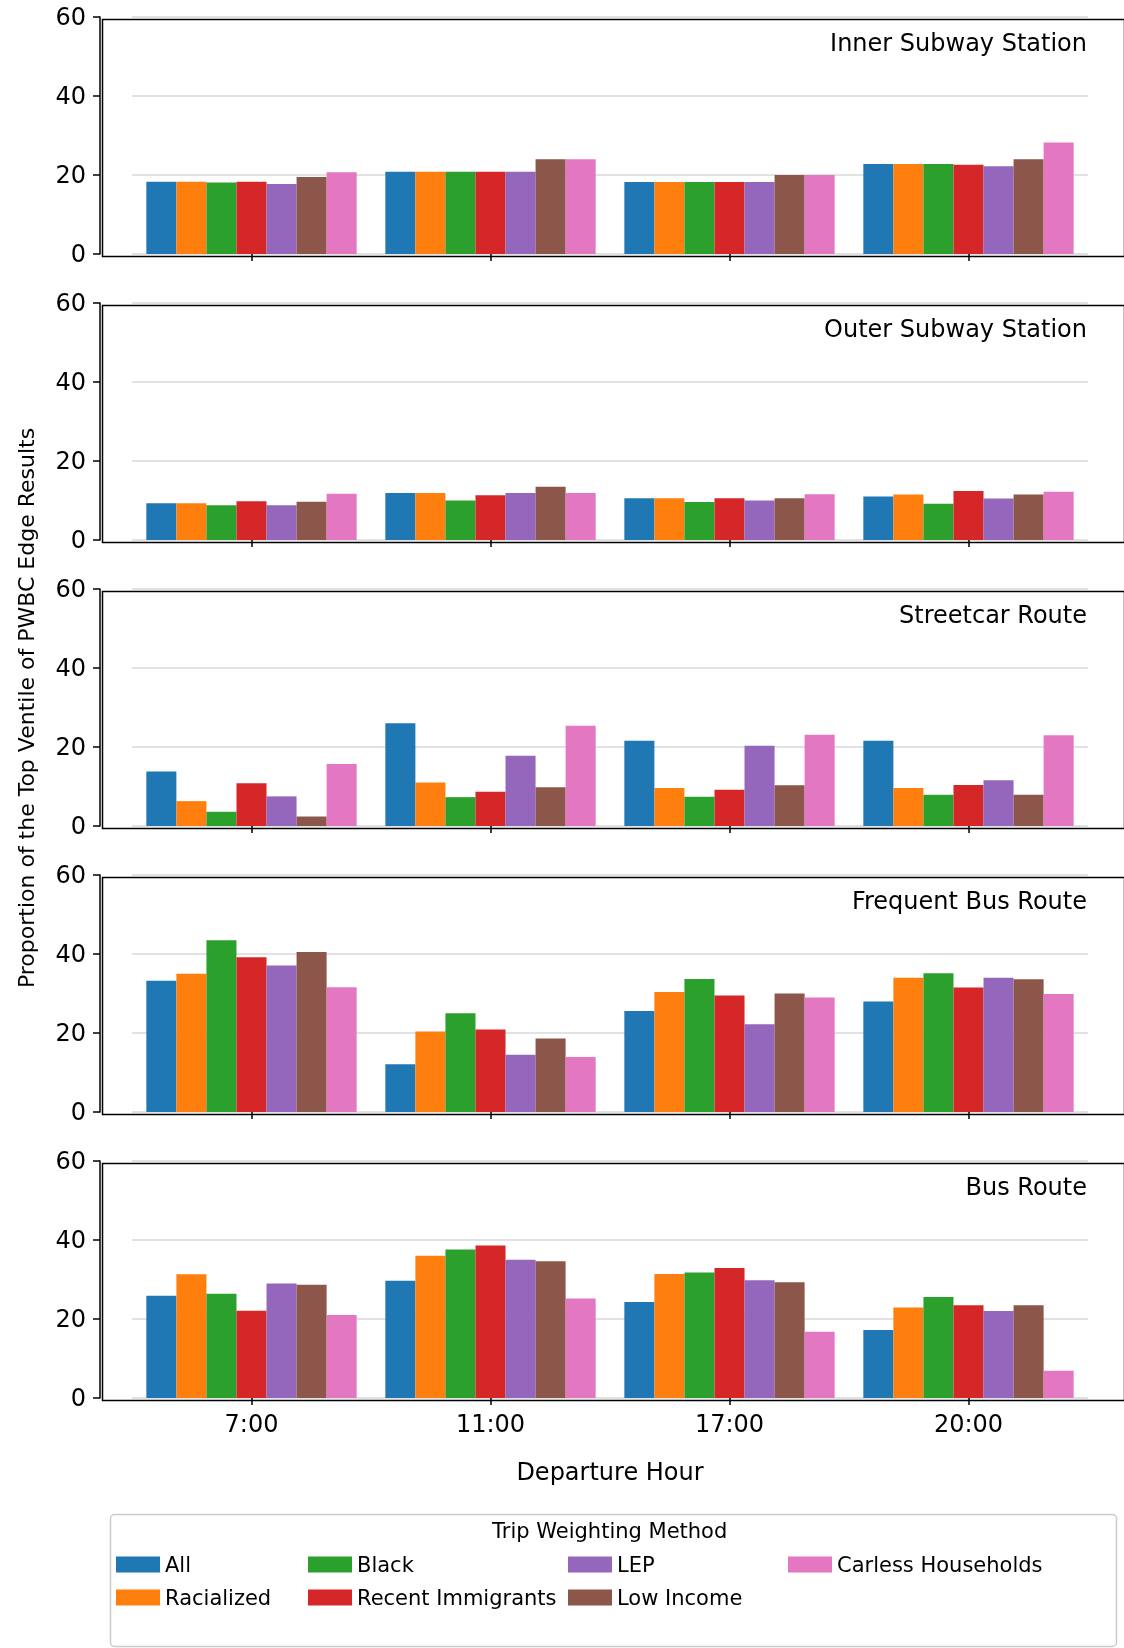 This screenshot has width=1124, height=1648. I want to click on legend-label: Recent Immigrants, so click(457, 1597).